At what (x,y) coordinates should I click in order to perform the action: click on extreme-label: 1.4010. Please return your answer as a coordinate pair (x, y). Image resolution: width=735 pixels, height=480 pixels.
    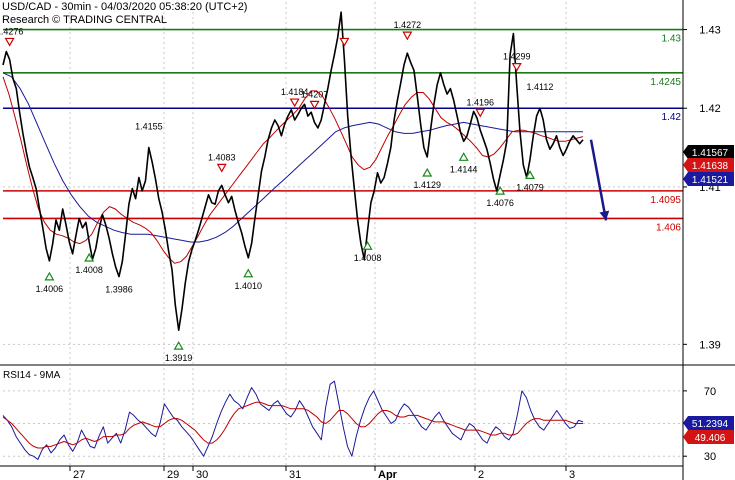
    Looking at the image, I should click on (248, 286).